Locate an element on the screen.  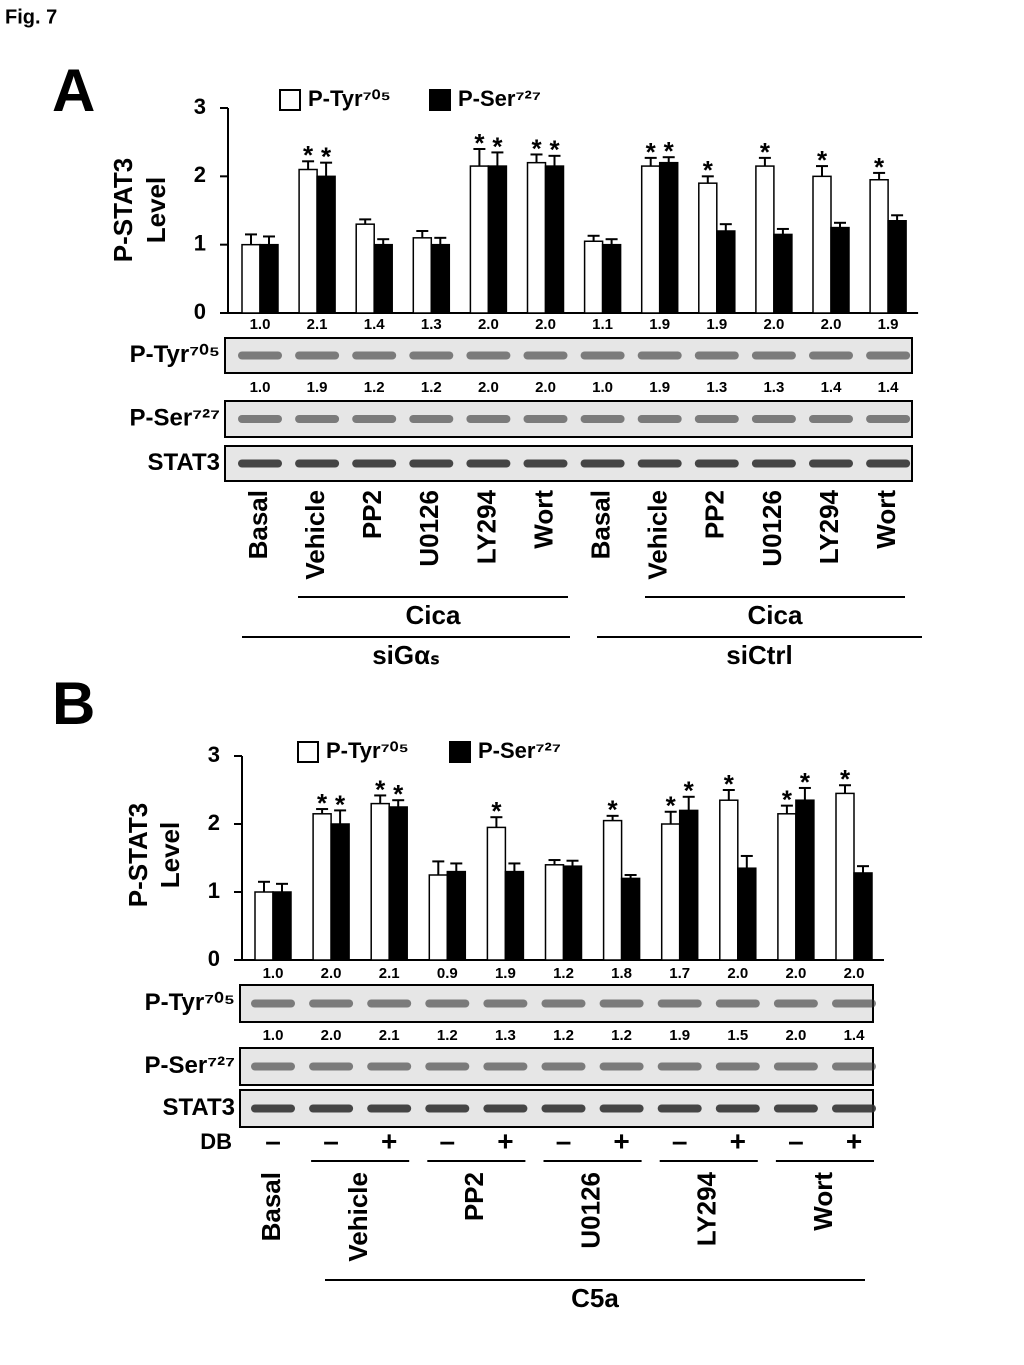
quant-label: 1.1 is located at coordinates (602, 324).